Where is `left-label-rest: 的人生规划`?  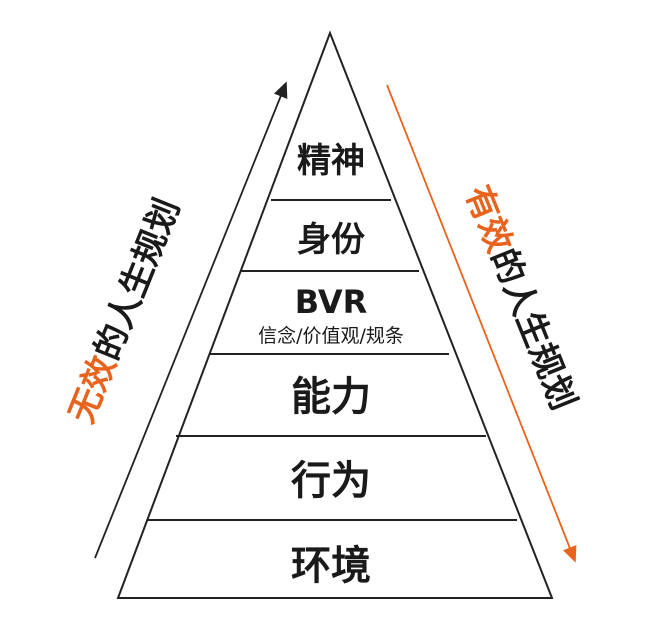
left-label-rest: 的人生规划 is located at coordinates (137, 279).